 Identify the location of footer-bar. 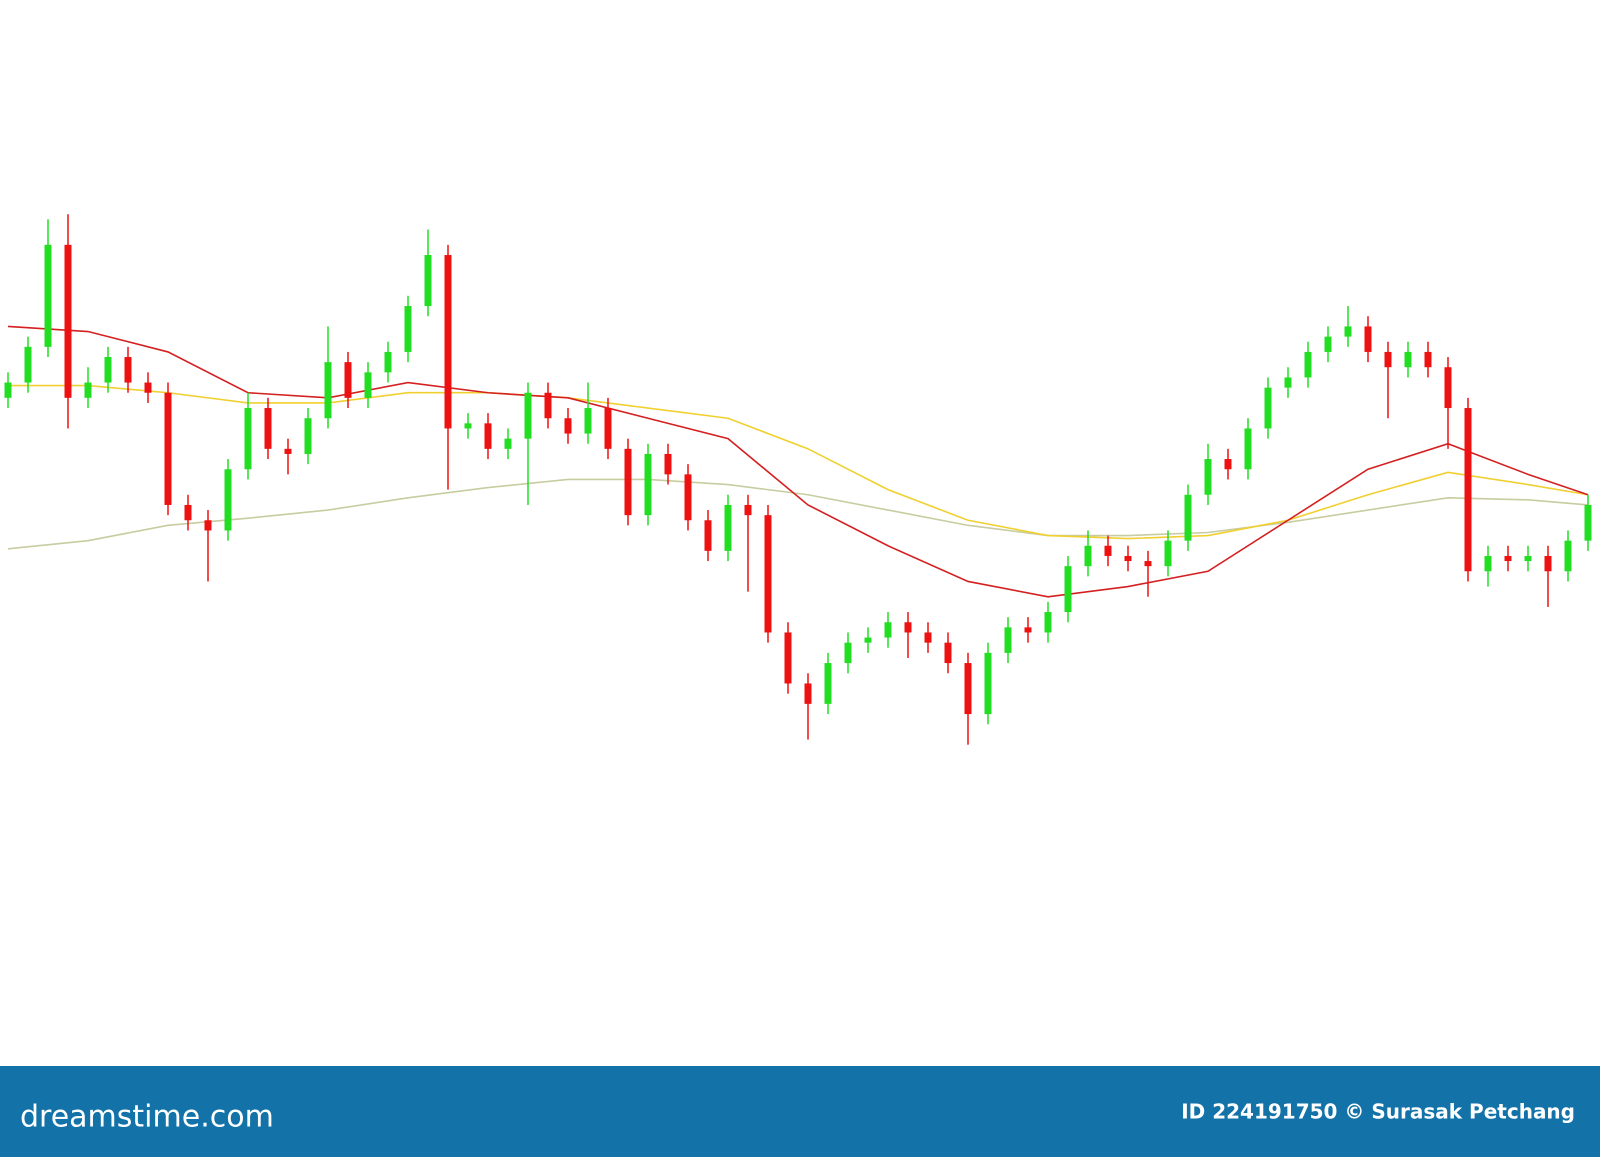
(800, 1111).